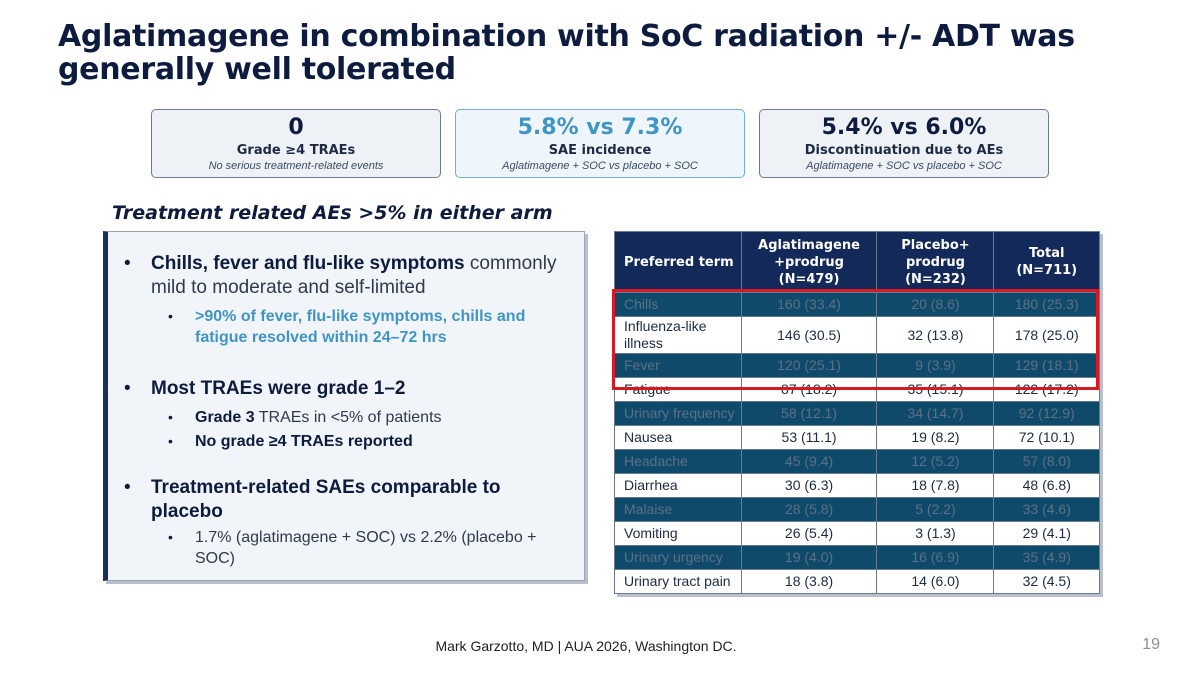 The width and height of the screenshot is (1200, 675). Describe the element at coordinates (857, 437) in the screenshot. I see `table-row: Nausea 53 (11.1) 19 (8.2) 72 (10.1)` at that location.